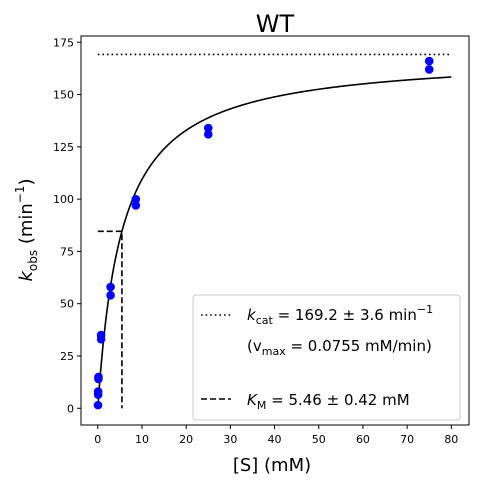 This screenshot has width=477, height=484. What do you see at coordinates (67, 356) in the screenshot?
I see `y-tick-label: 25` at bounding box center [67, 356].